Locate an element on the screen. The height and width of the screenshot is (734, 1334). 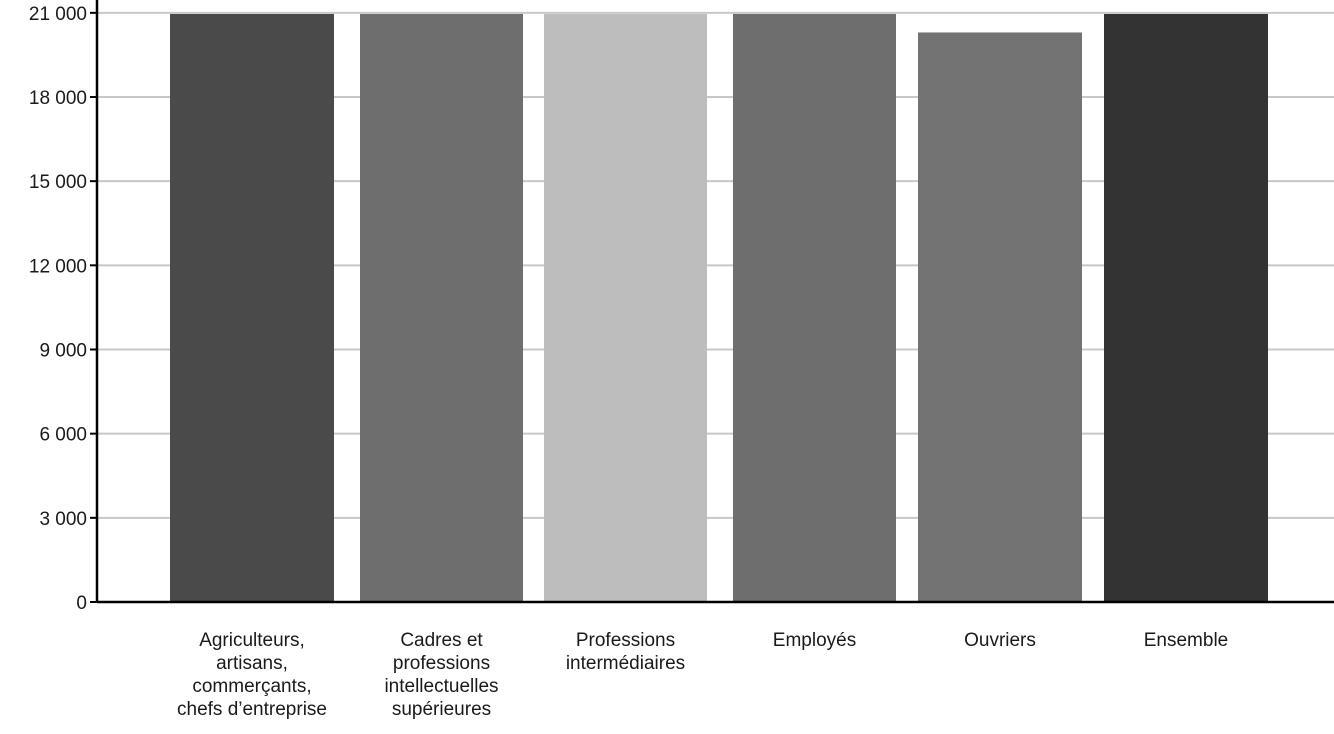
x-category-label-line: Ouvriers is located at coordinates (1000, 640).